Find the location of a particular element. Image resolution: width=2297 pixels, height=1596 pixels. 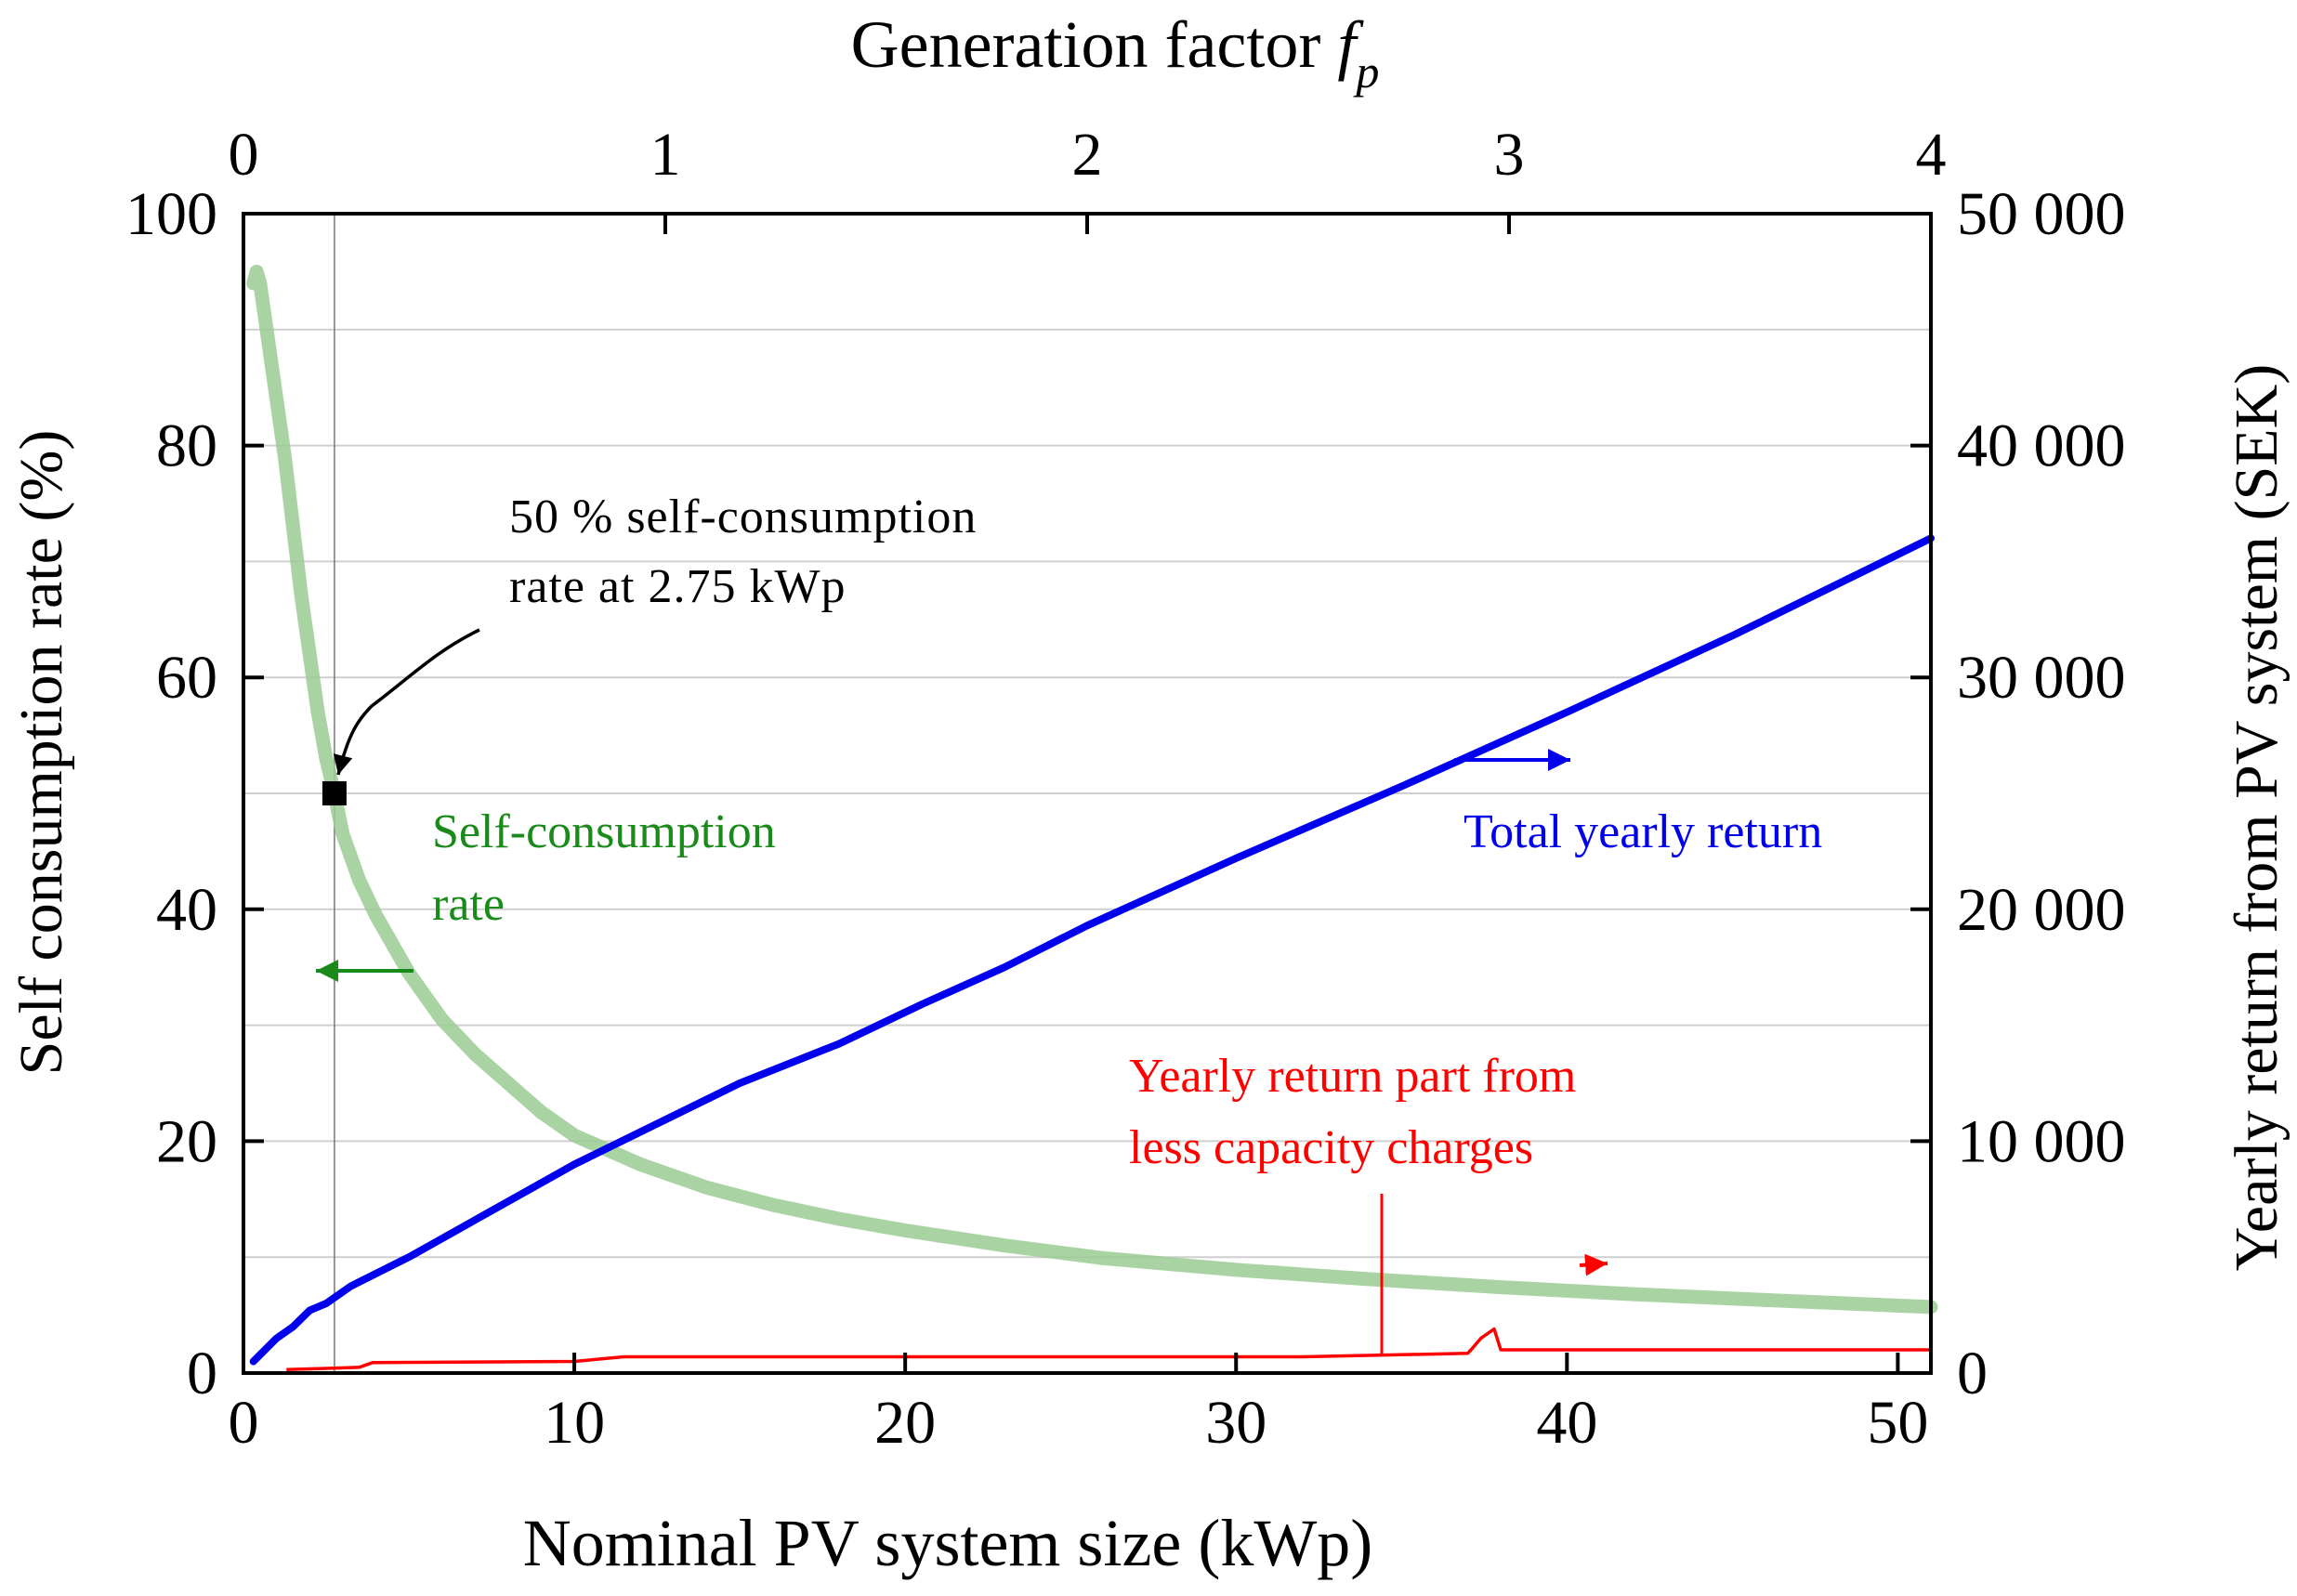

highlight-point-marker is located at coordinates (334, 793).